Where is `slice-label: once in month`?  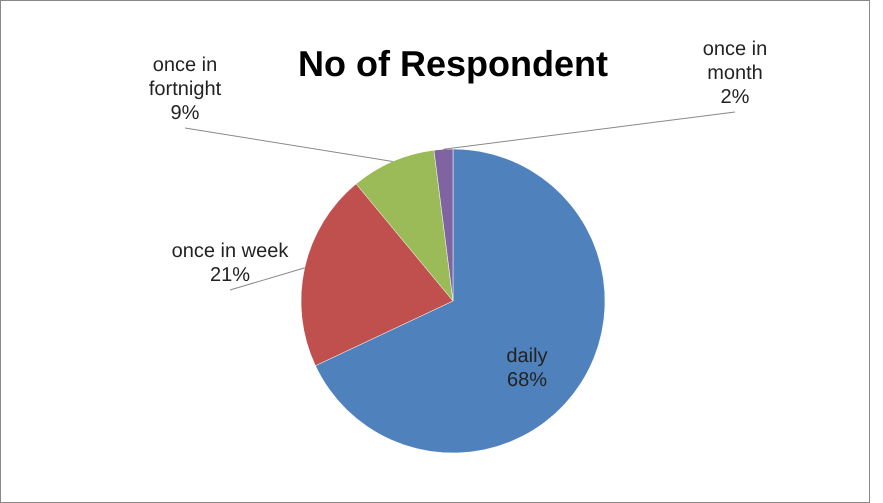
slice-label: once in month is located at coordinates (735, 61).